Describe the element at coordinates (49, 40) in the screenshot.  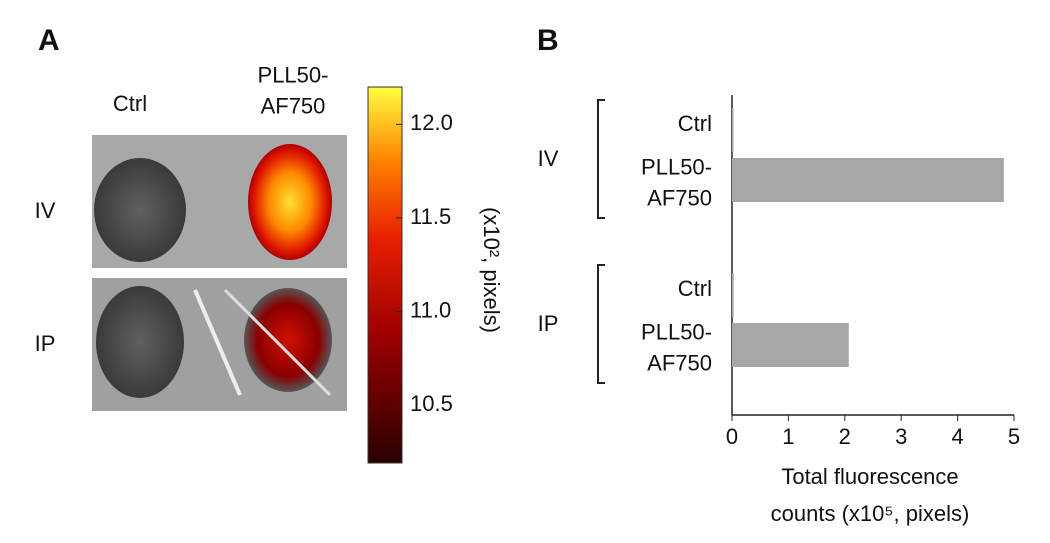
I see `panel-label: A` at that location.